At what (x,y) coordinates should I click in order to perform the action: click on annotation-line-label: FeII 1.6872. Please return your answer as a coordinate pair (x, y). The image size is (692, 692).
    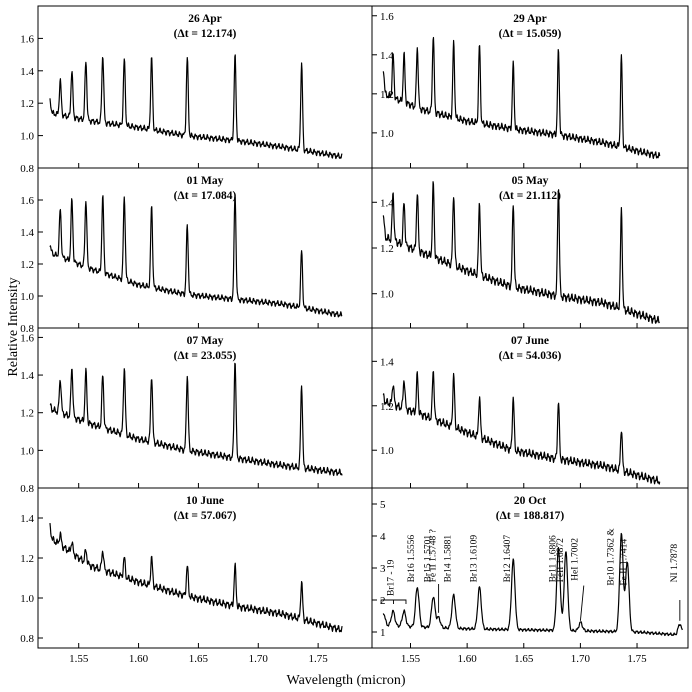
    Looking at the image, I should click on (561, 560).